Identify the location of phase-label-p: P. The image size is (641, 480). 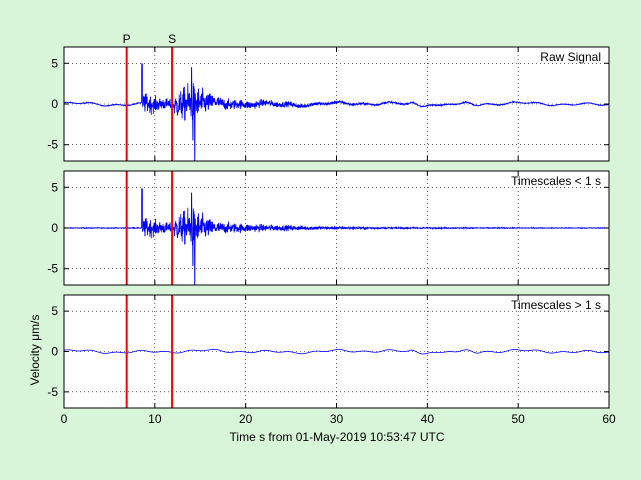
(127, 39).